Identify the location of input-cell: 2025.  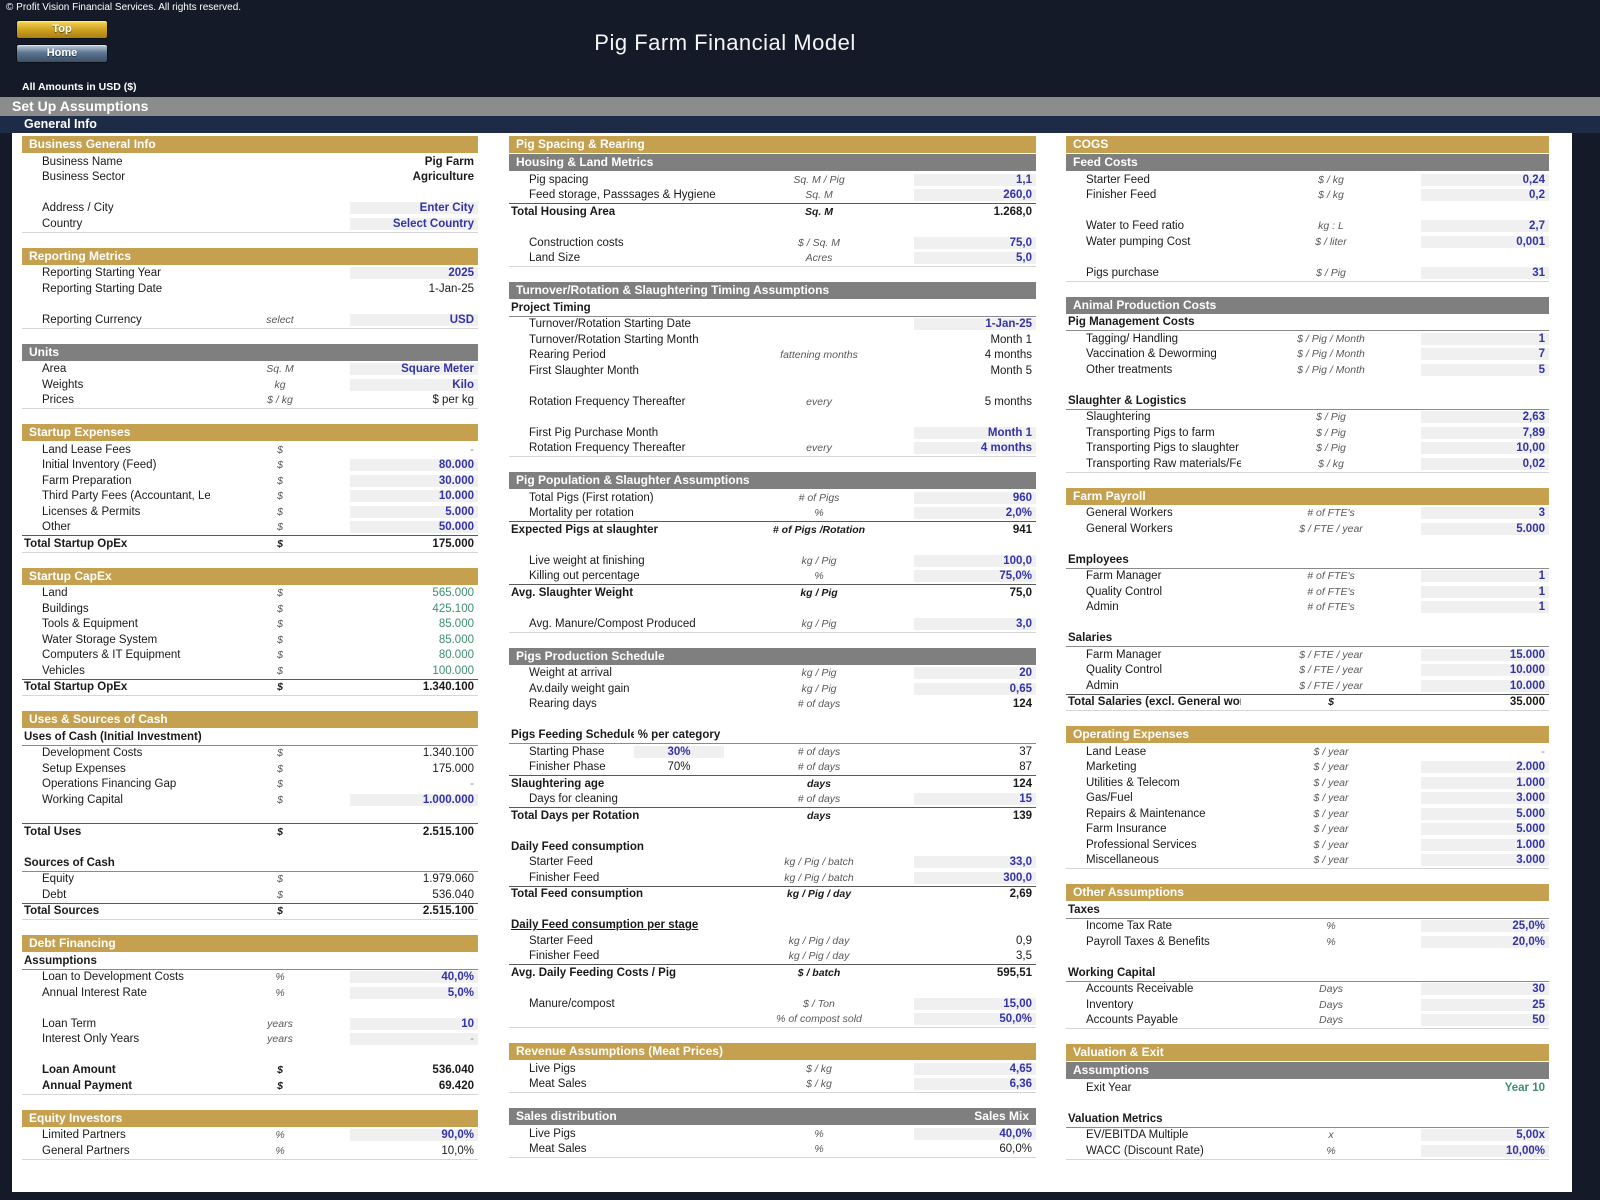
(414, 273).